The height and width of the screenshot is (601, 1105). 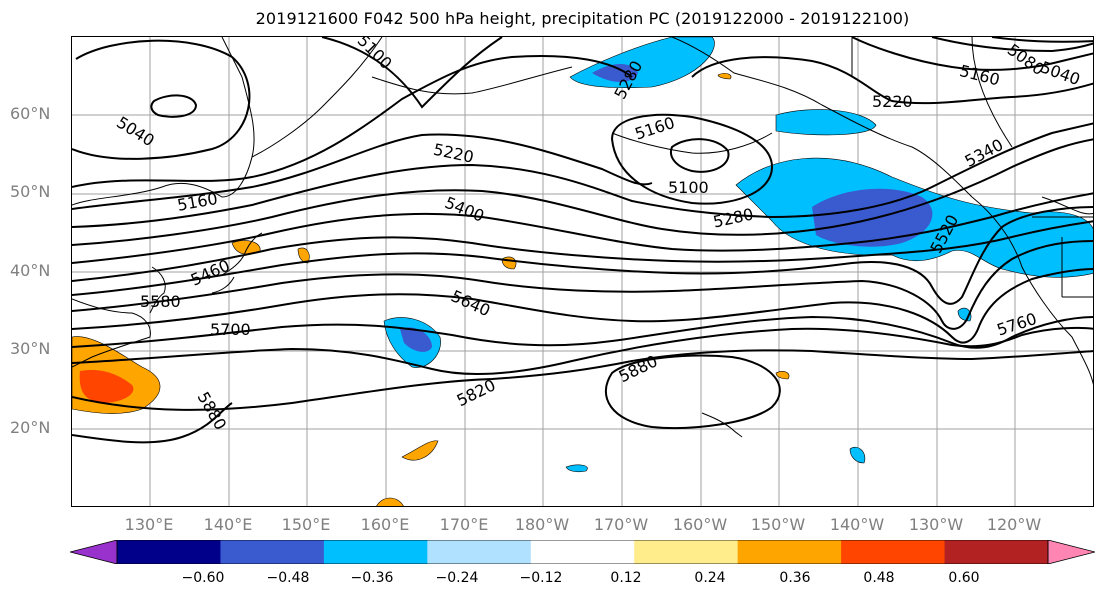 What do you see at coordinates (385, 524) in the screenshot?
I see `lon-label-160e: 160°E` at bounding box center [385, 524].